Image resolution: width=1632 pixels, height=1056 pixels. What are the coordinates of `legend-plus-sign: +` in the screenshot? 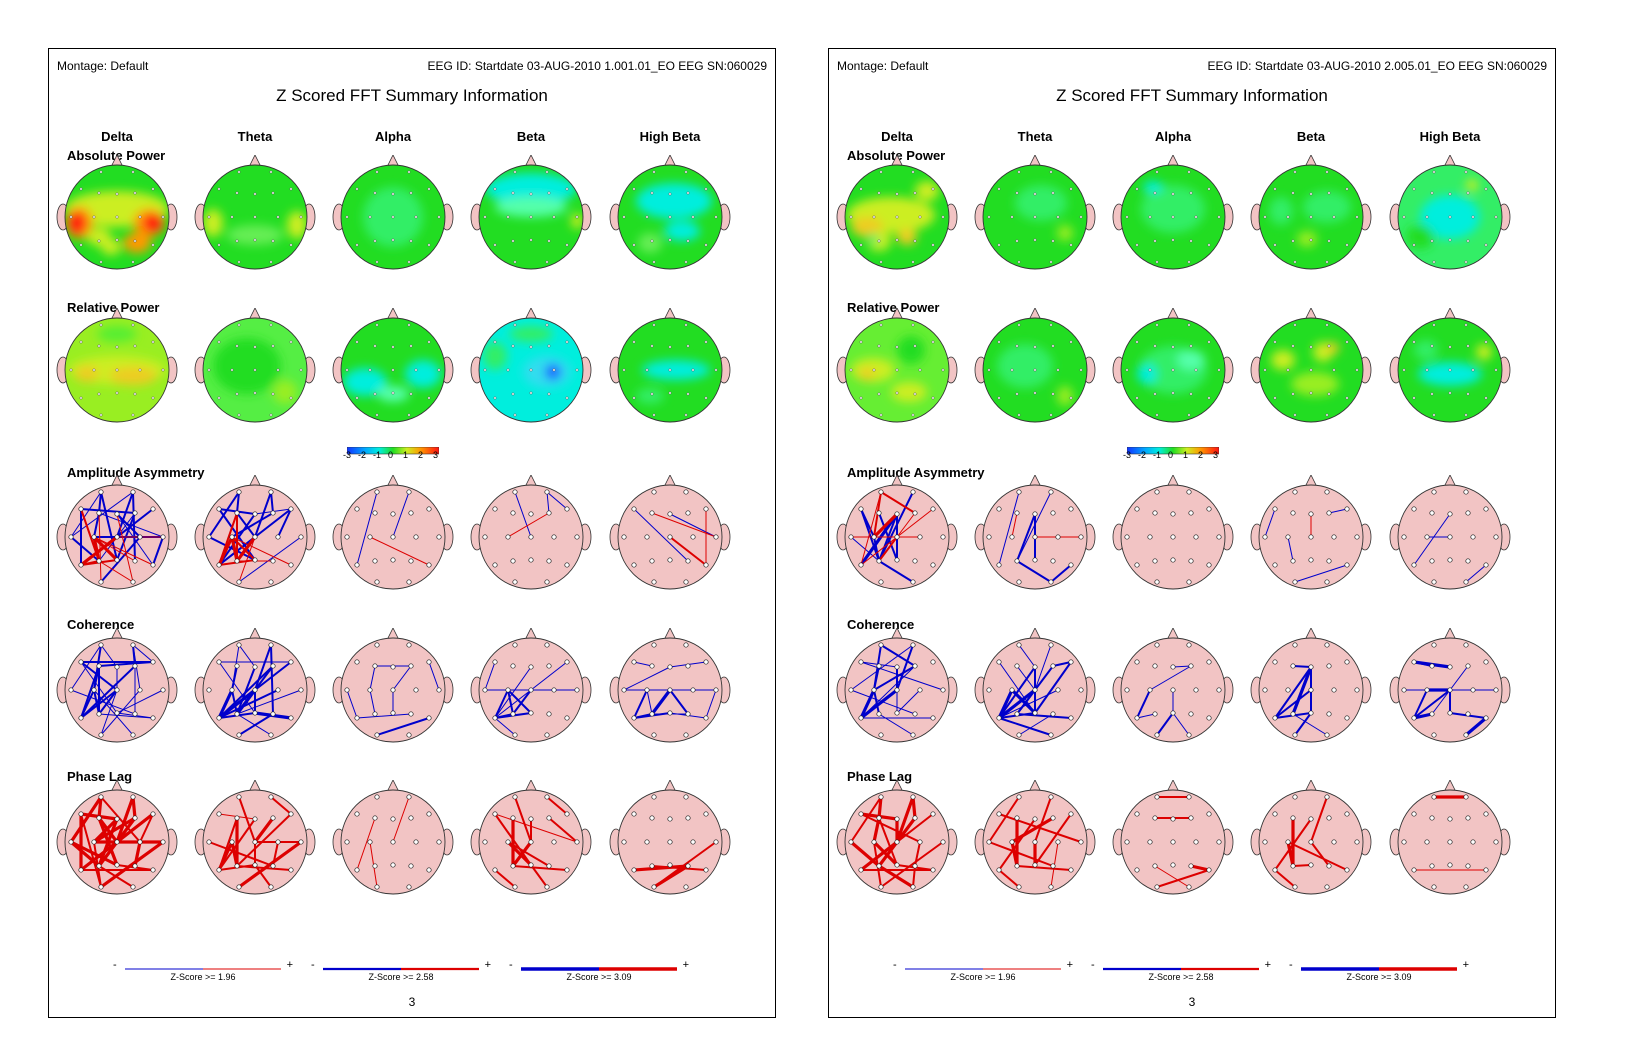 It's located at (1267, 965).